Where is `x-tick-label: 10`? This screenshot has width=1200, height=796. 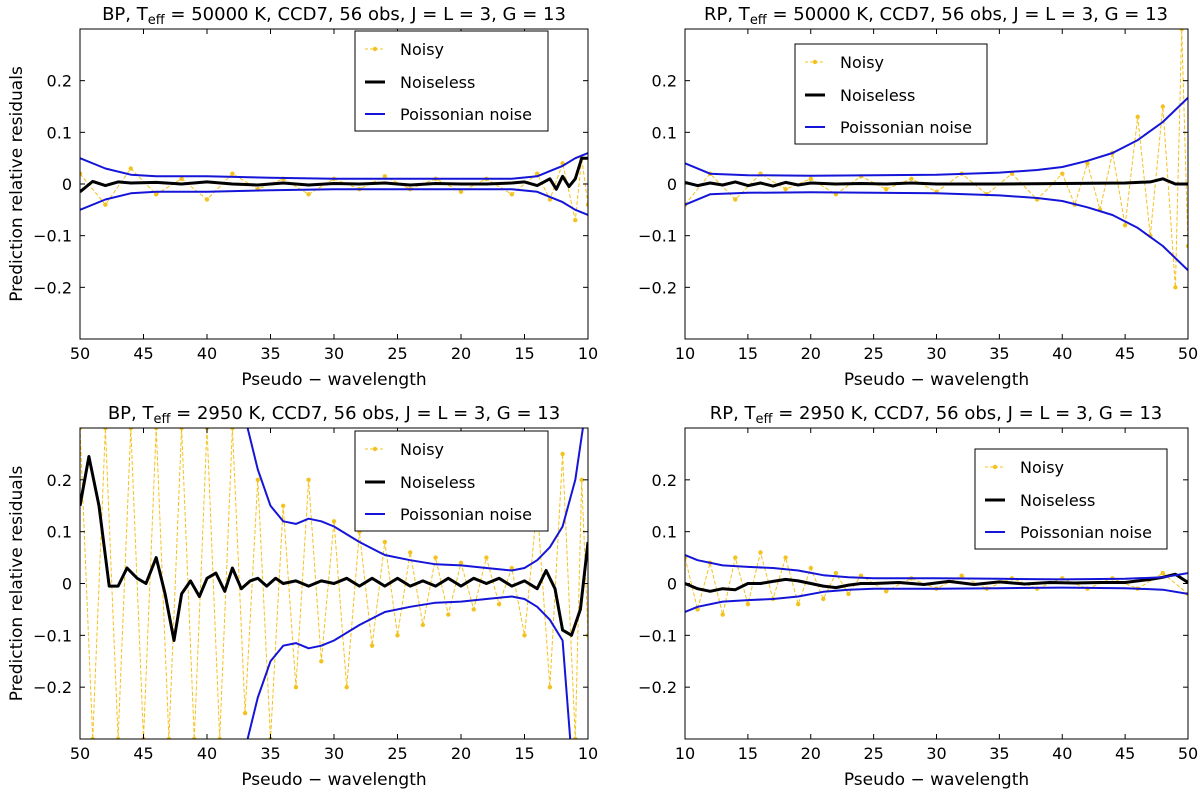 x-tick-label: 10 is located at coordinates (685, 353).